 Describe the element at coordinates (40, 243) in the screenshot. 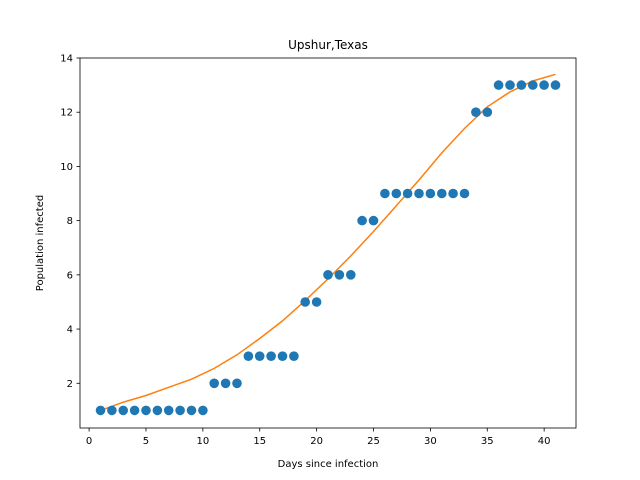

I see `y-axis-label: Population infected` at that location.